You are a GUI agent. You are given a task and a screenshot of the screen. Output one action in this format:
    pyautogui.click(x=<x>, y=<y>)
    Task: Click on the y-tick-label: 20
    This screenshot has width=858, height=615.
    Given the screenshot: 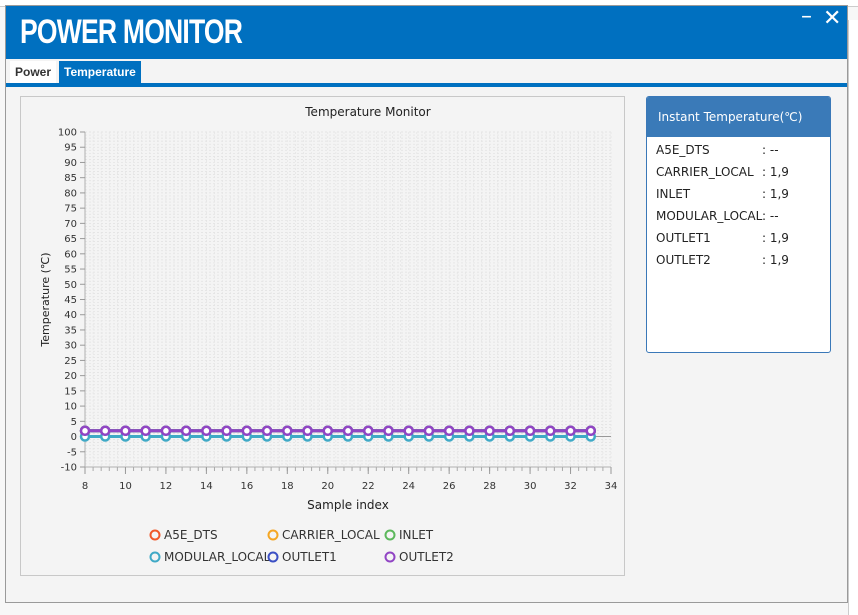 What is the action you would take?
    pyautogui.click(x=70, y=376)
    